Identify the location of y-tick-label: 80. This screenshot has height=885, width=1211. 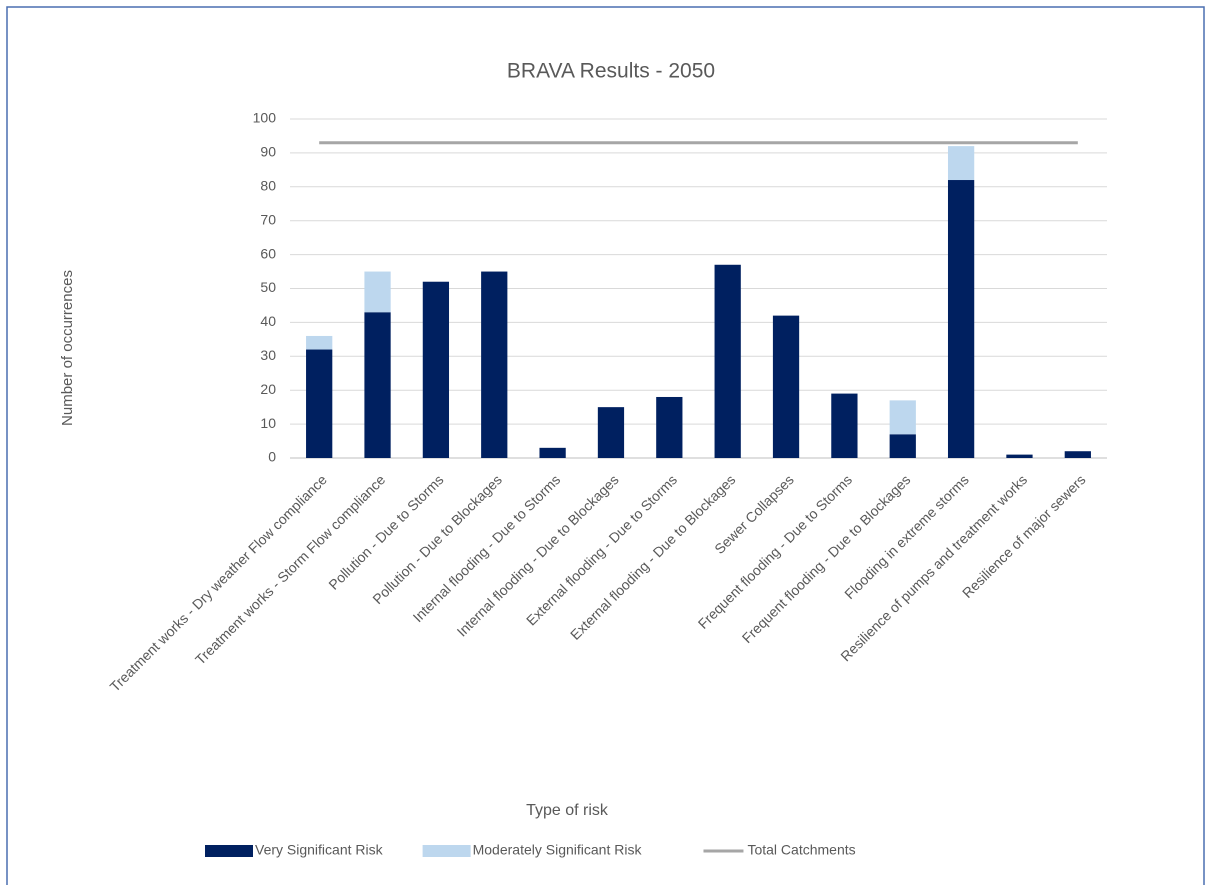
(268, 186).